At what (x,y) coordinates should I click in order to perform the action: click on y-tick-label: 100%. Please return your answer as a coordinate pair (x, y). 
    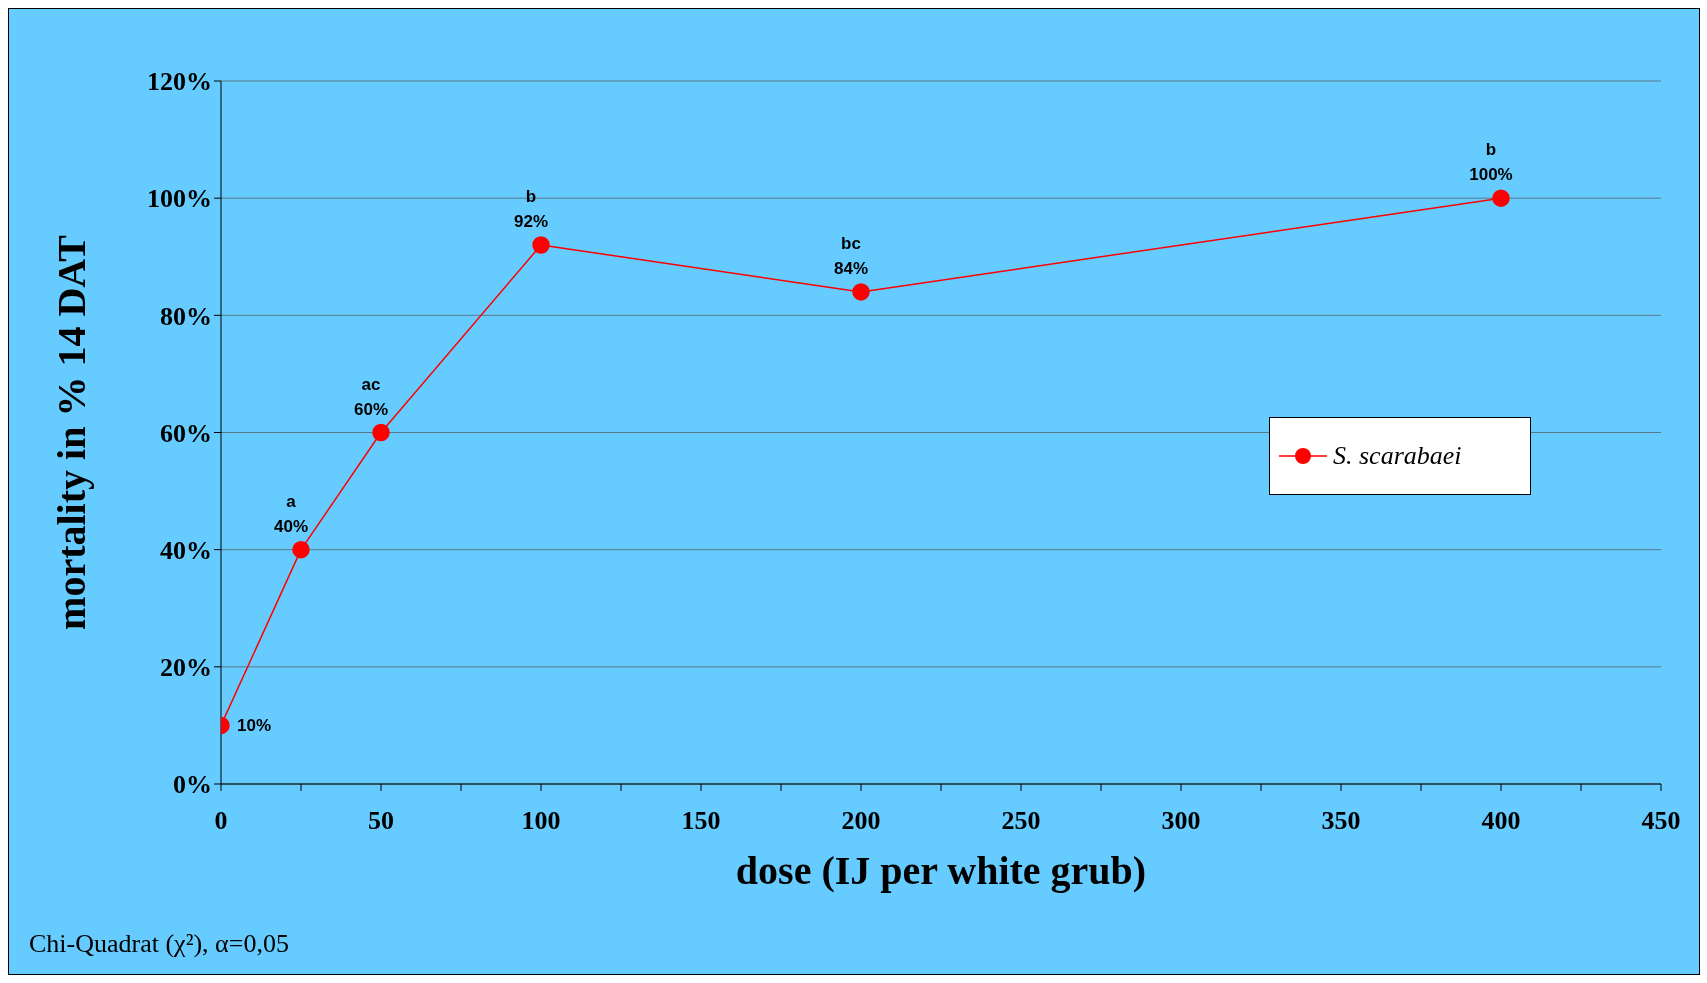
    Looking at the image, I should click on (179, 199).